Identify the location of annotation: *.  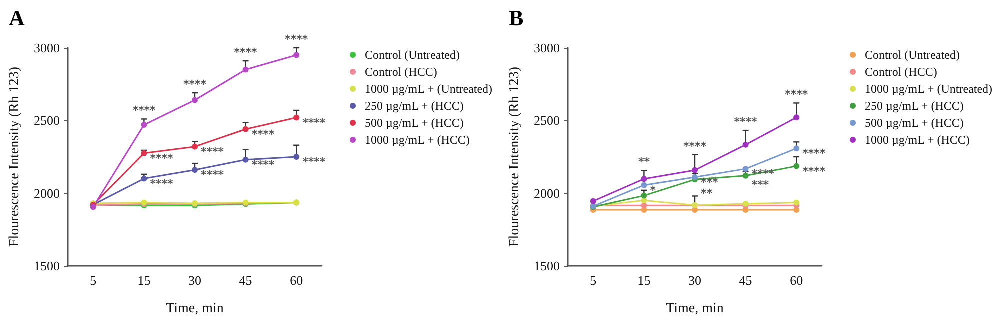
(653, 190).